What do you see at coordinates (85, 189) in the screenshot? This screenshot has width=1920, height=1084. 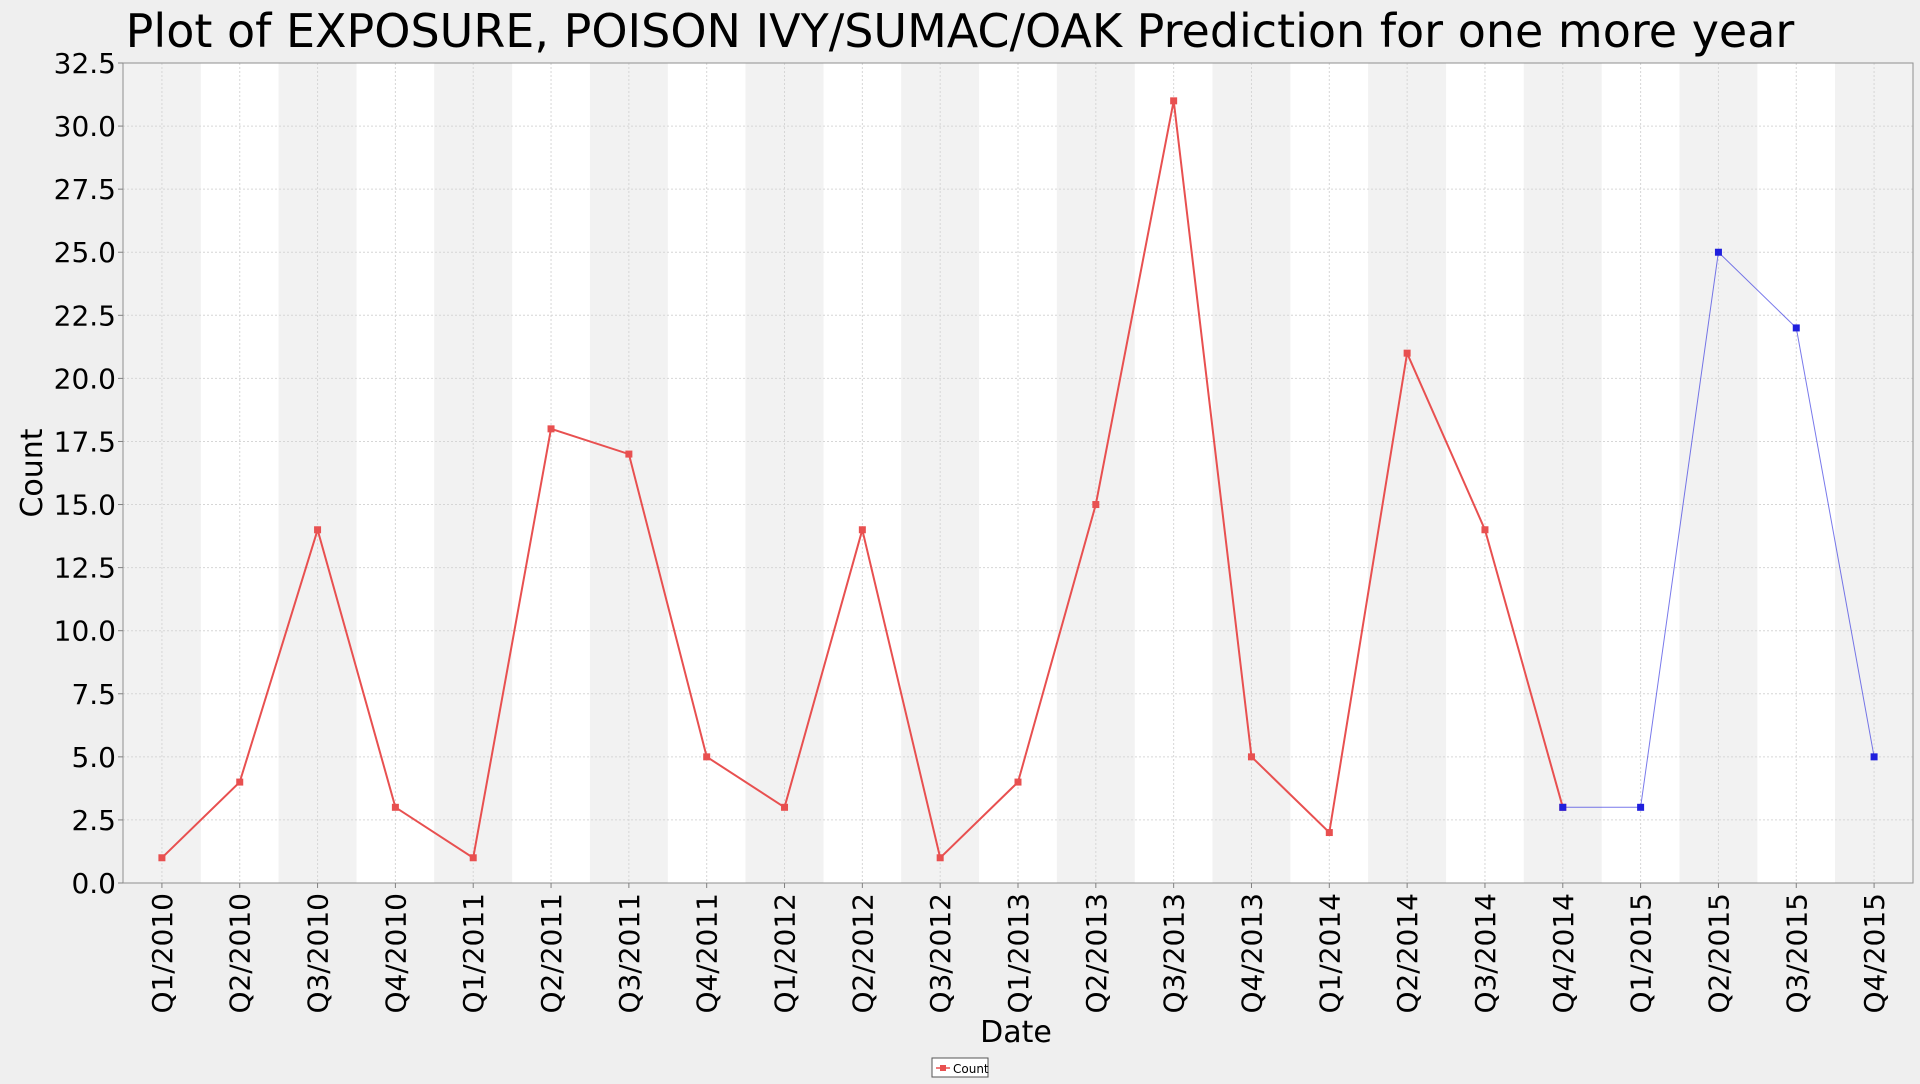 I see `y-tick-label: 27.5` at bounding box center [85, 189].